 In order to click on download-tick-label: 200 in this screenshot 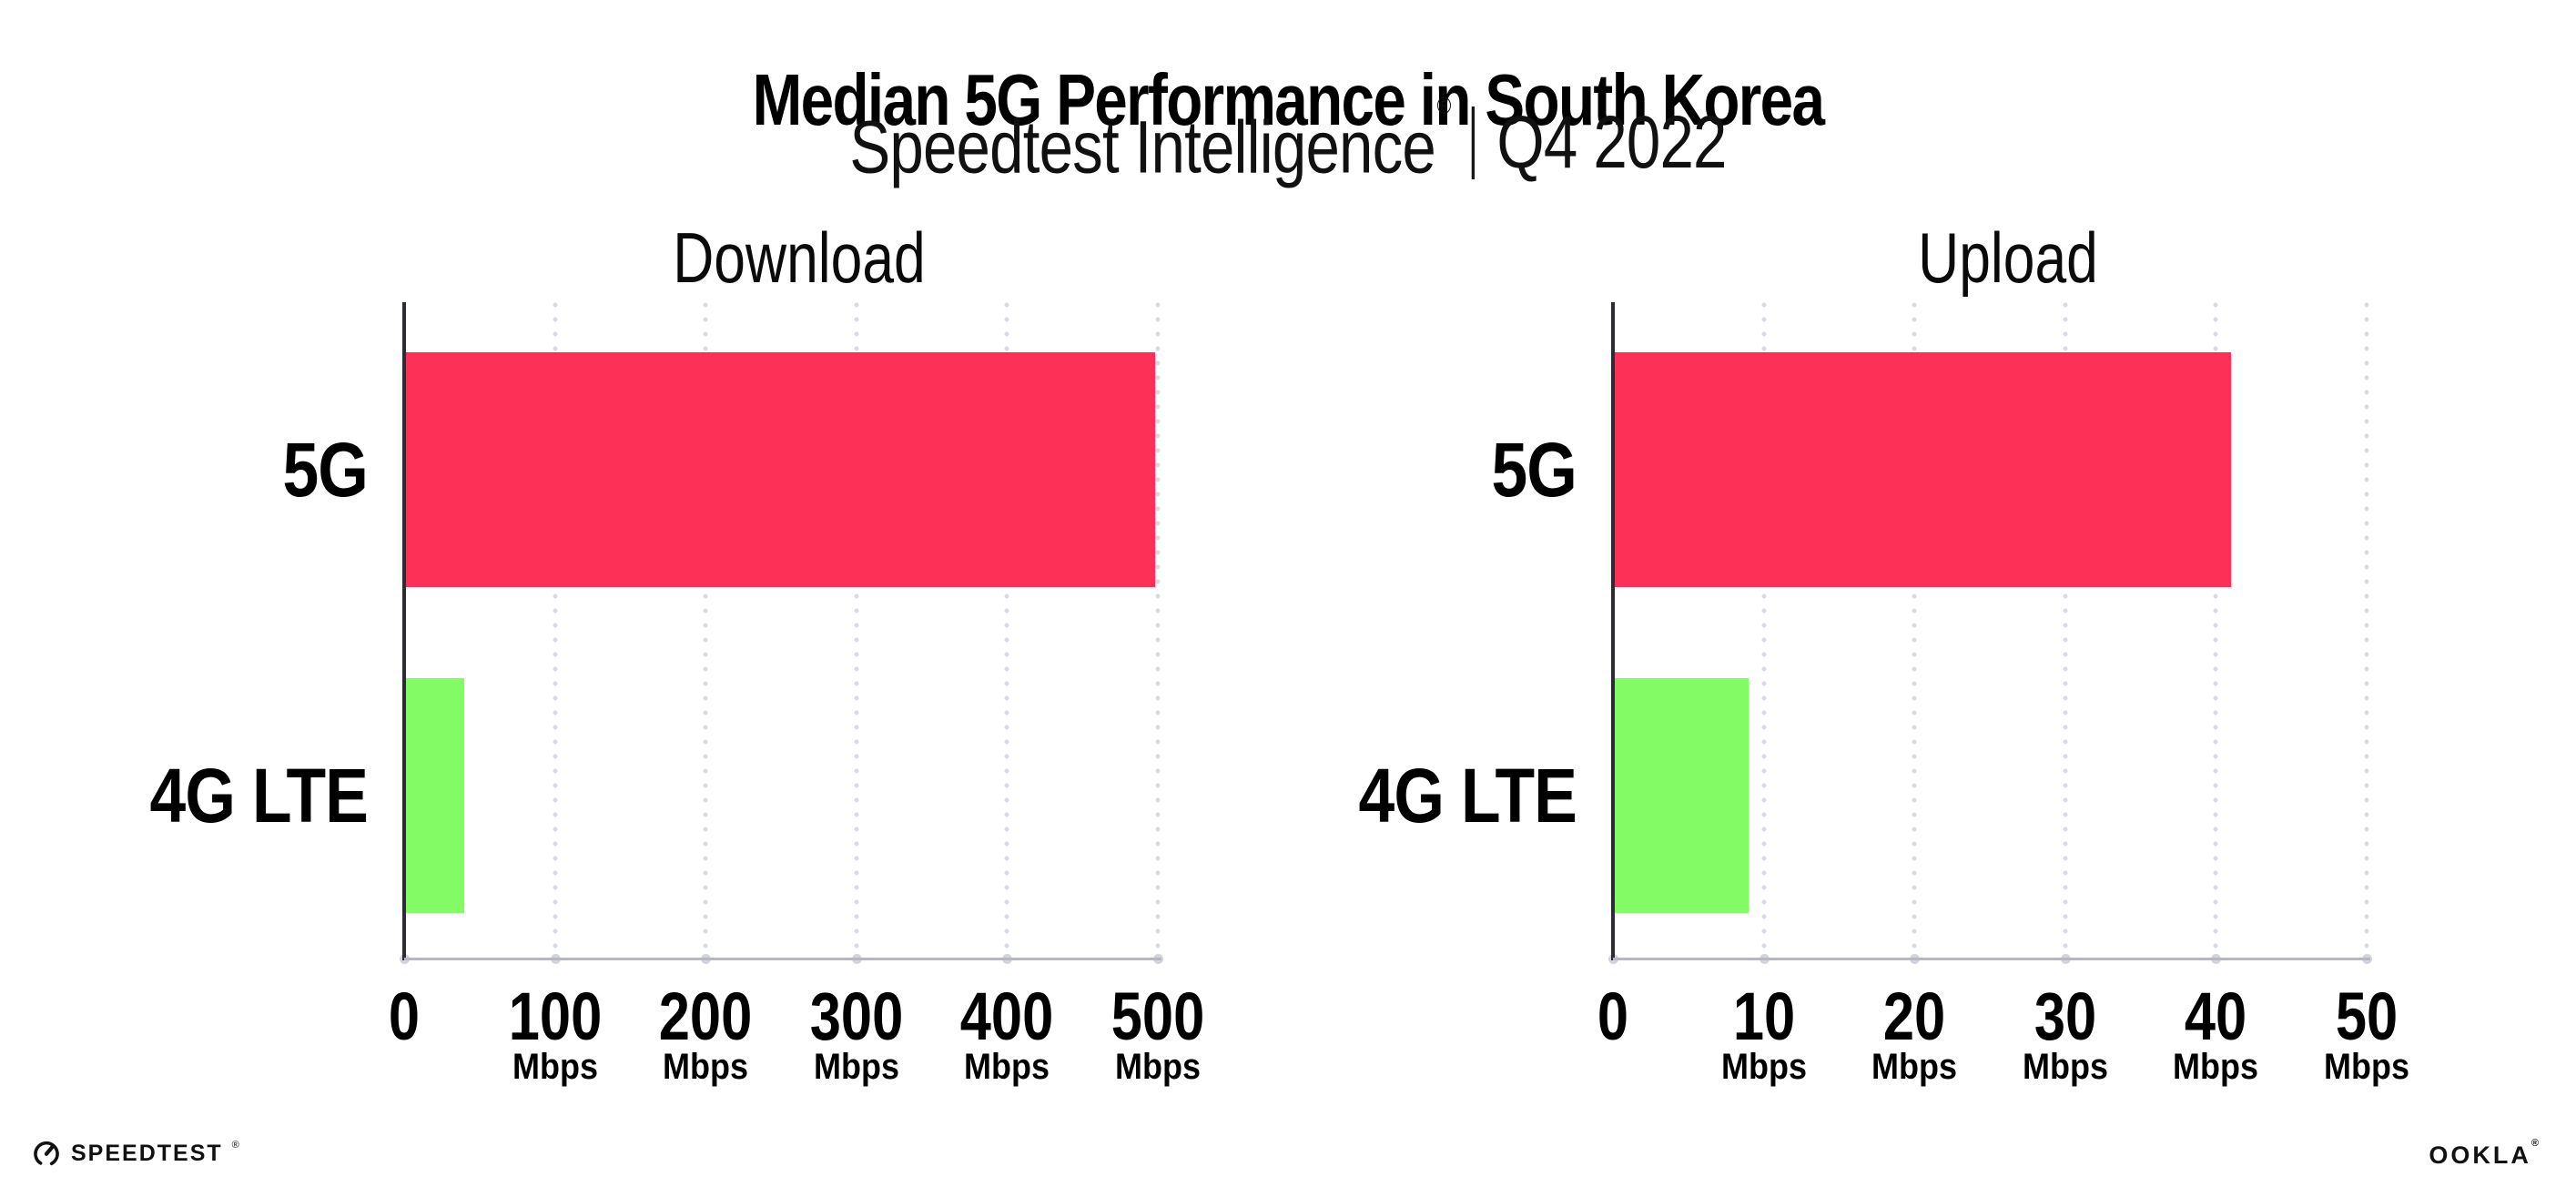, I will do `click(705, 1017)`.